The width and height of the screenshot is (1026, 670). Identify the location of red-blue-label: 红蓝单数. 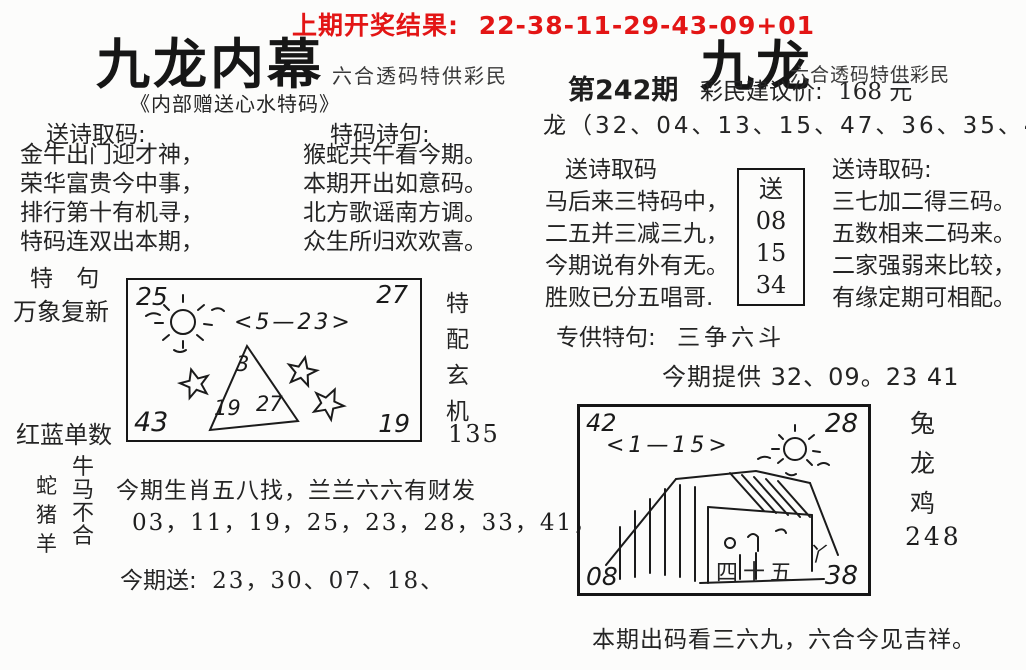
(64, 435).